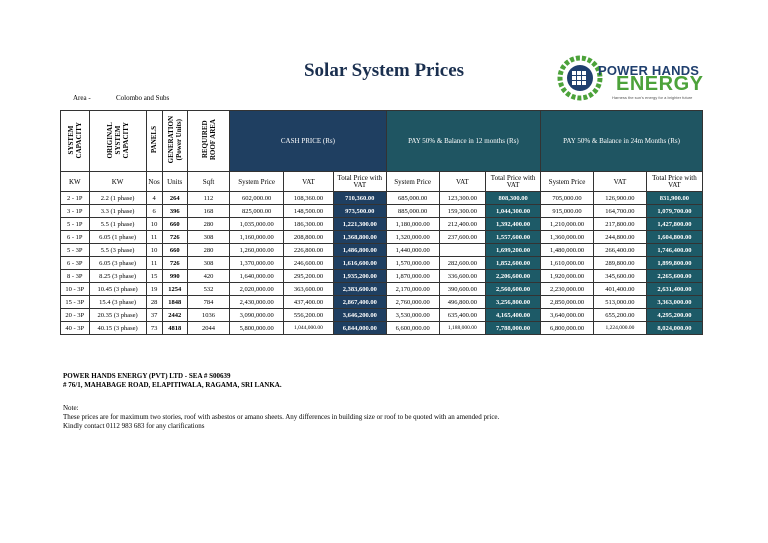  Describe the element at coordinates (117, 276) in the screenshot. I see `table-cell: 8.25 (3 phase)` at that location.